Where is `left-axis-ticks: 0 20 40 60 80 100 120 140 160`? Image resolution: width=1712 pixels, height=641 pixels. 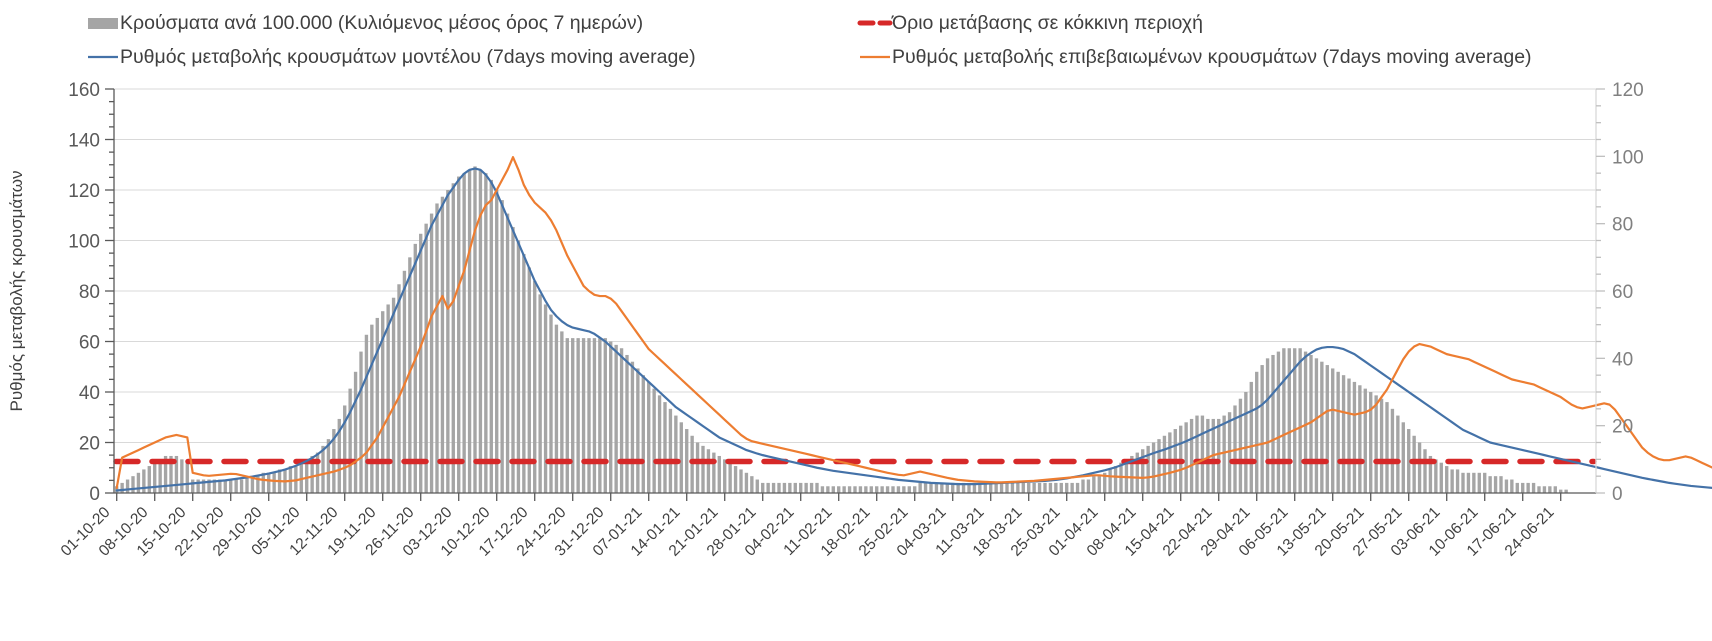 left-axis-ticks: 0 20 40 60 80 100 120 140 160 is located at coordinates (91, 292).